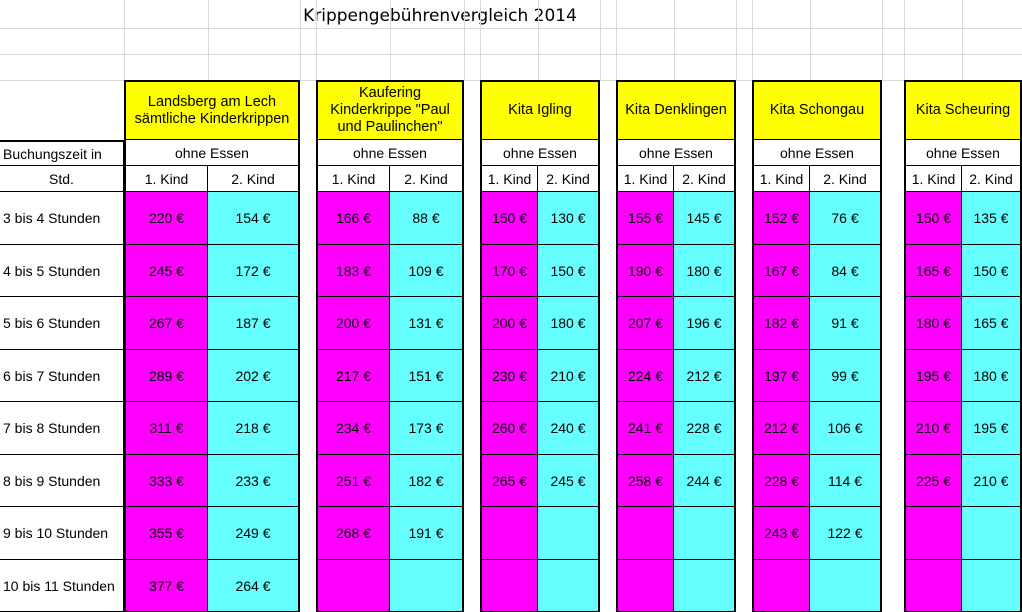 The width and height of the screenshot is (1022, 612). Describe the element at coordinates (62, 376) in the screenshot. I see `row-label: 6 bis 7 Stunden` at that location.